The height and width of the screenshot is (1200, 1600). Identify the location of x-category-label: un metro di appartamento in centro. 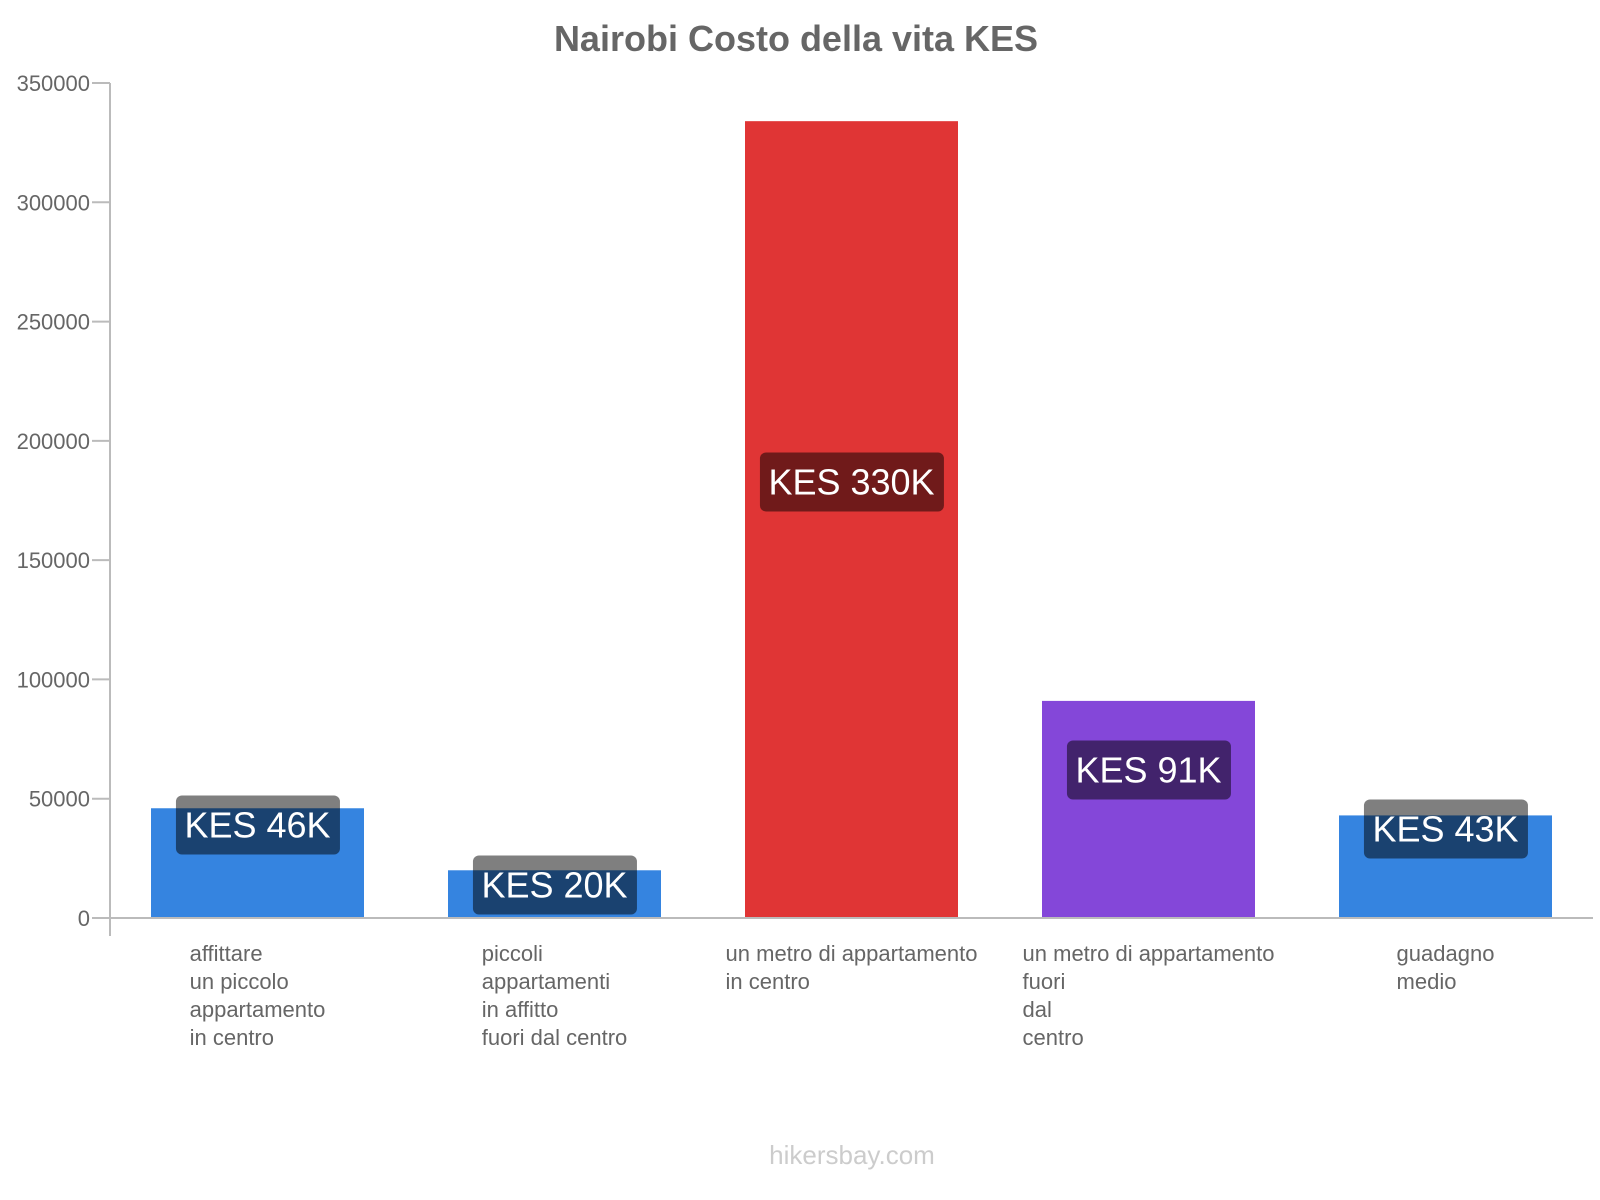
(852, 968).